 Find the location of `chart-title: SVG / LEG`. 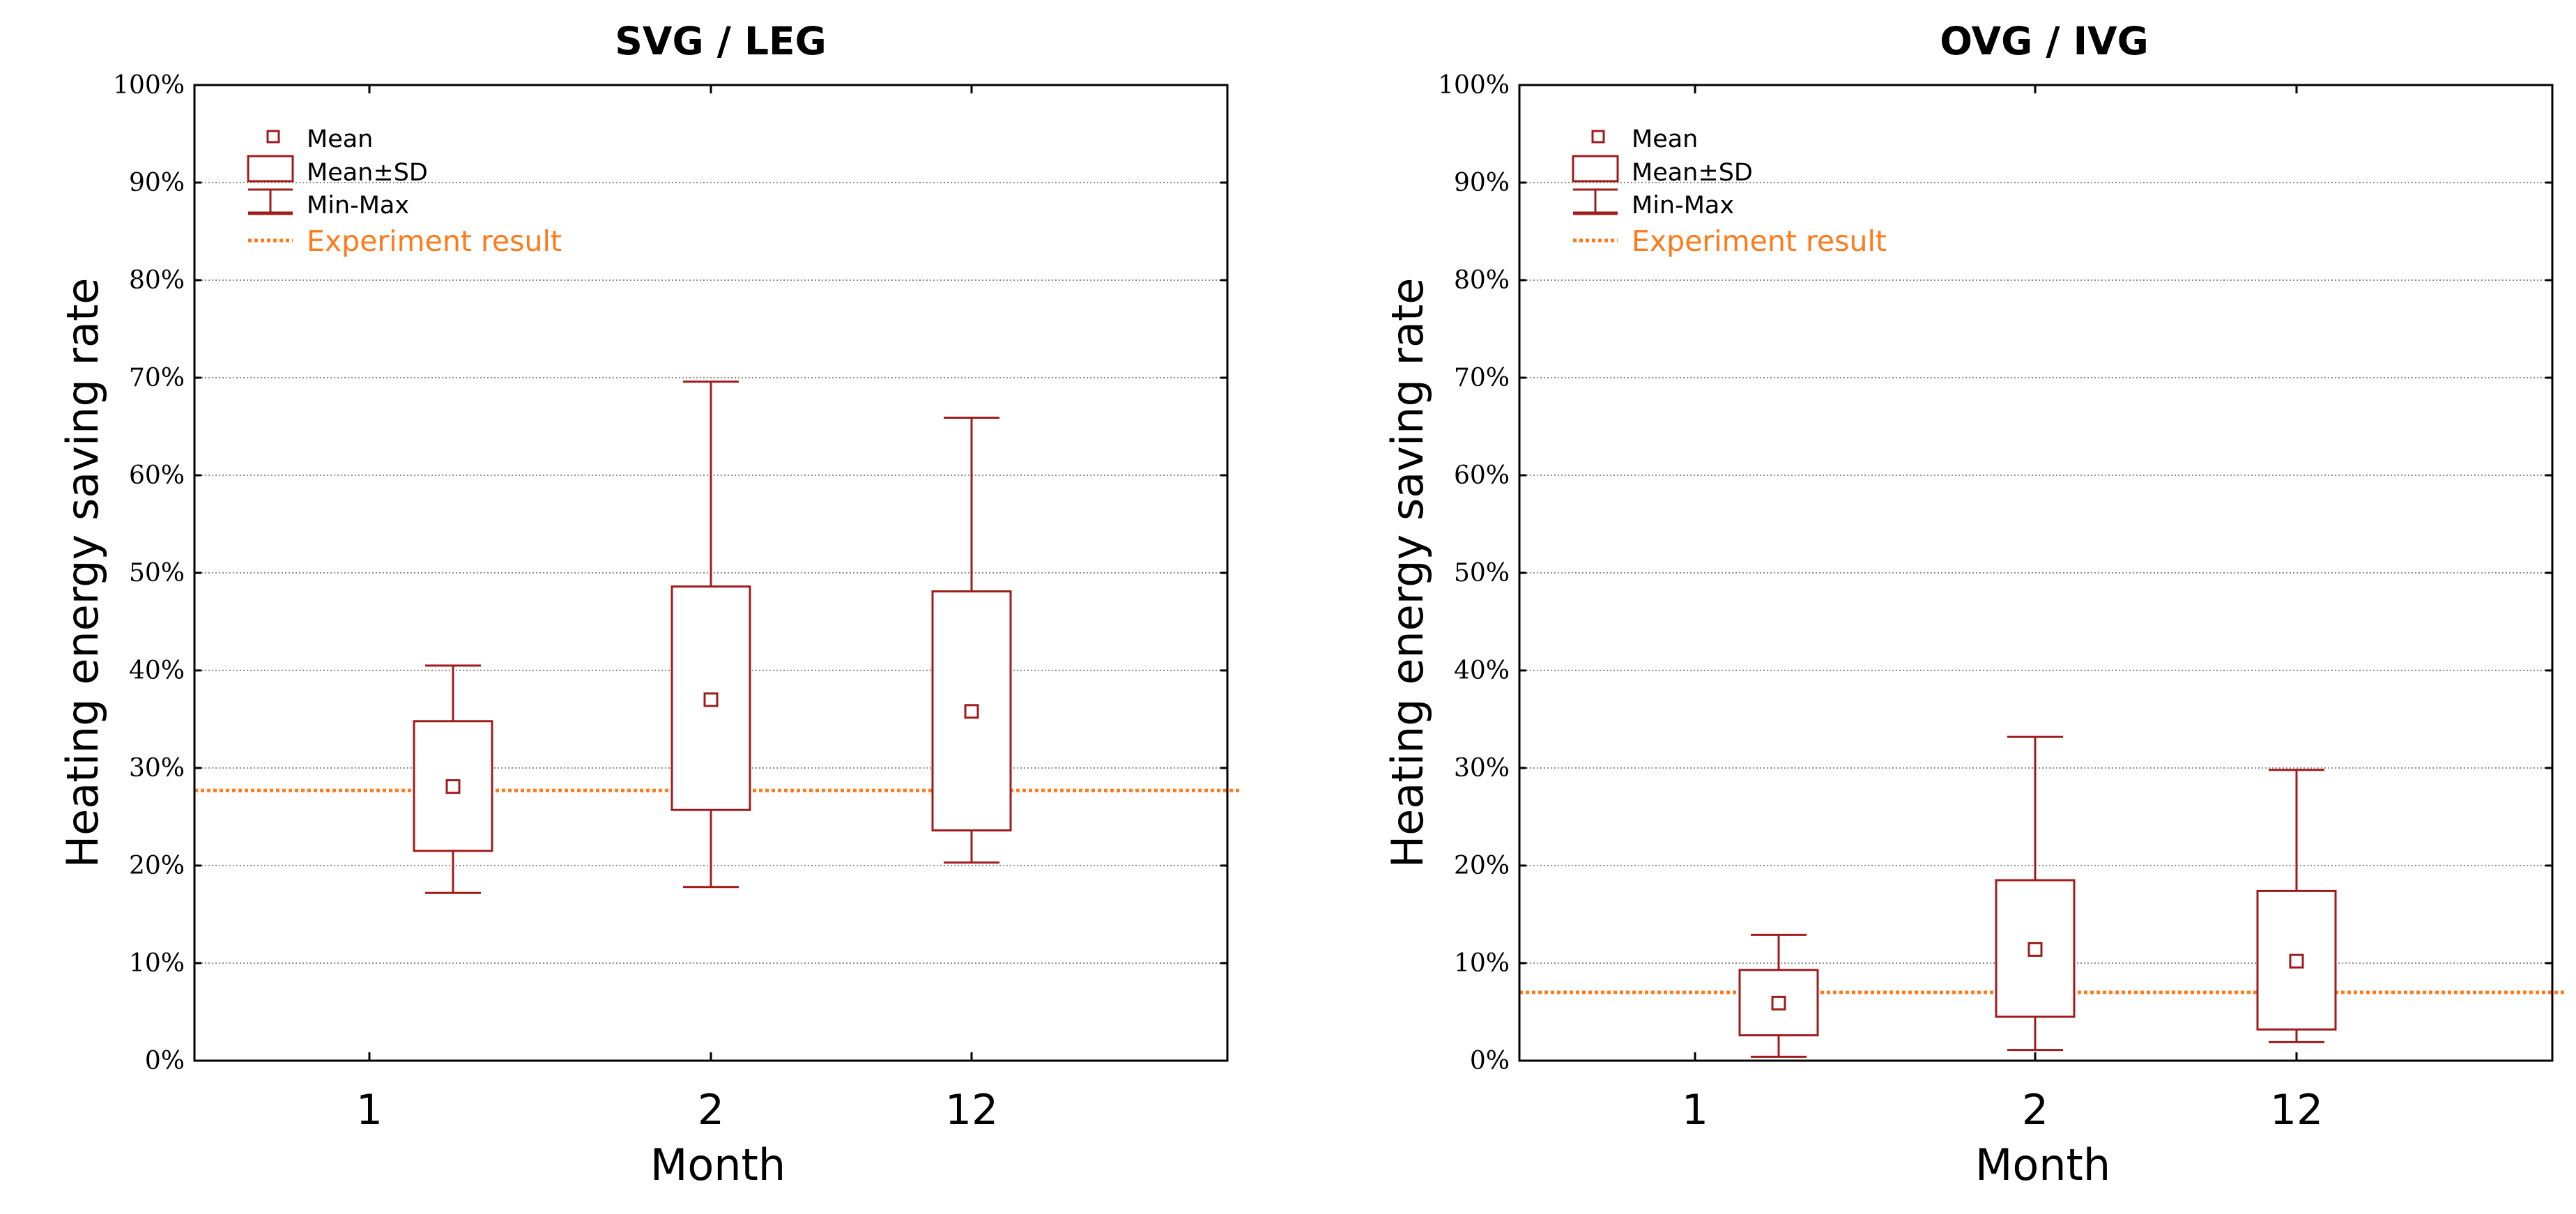

chart-title: SVG / LEG is located at coordinates (720, 41).